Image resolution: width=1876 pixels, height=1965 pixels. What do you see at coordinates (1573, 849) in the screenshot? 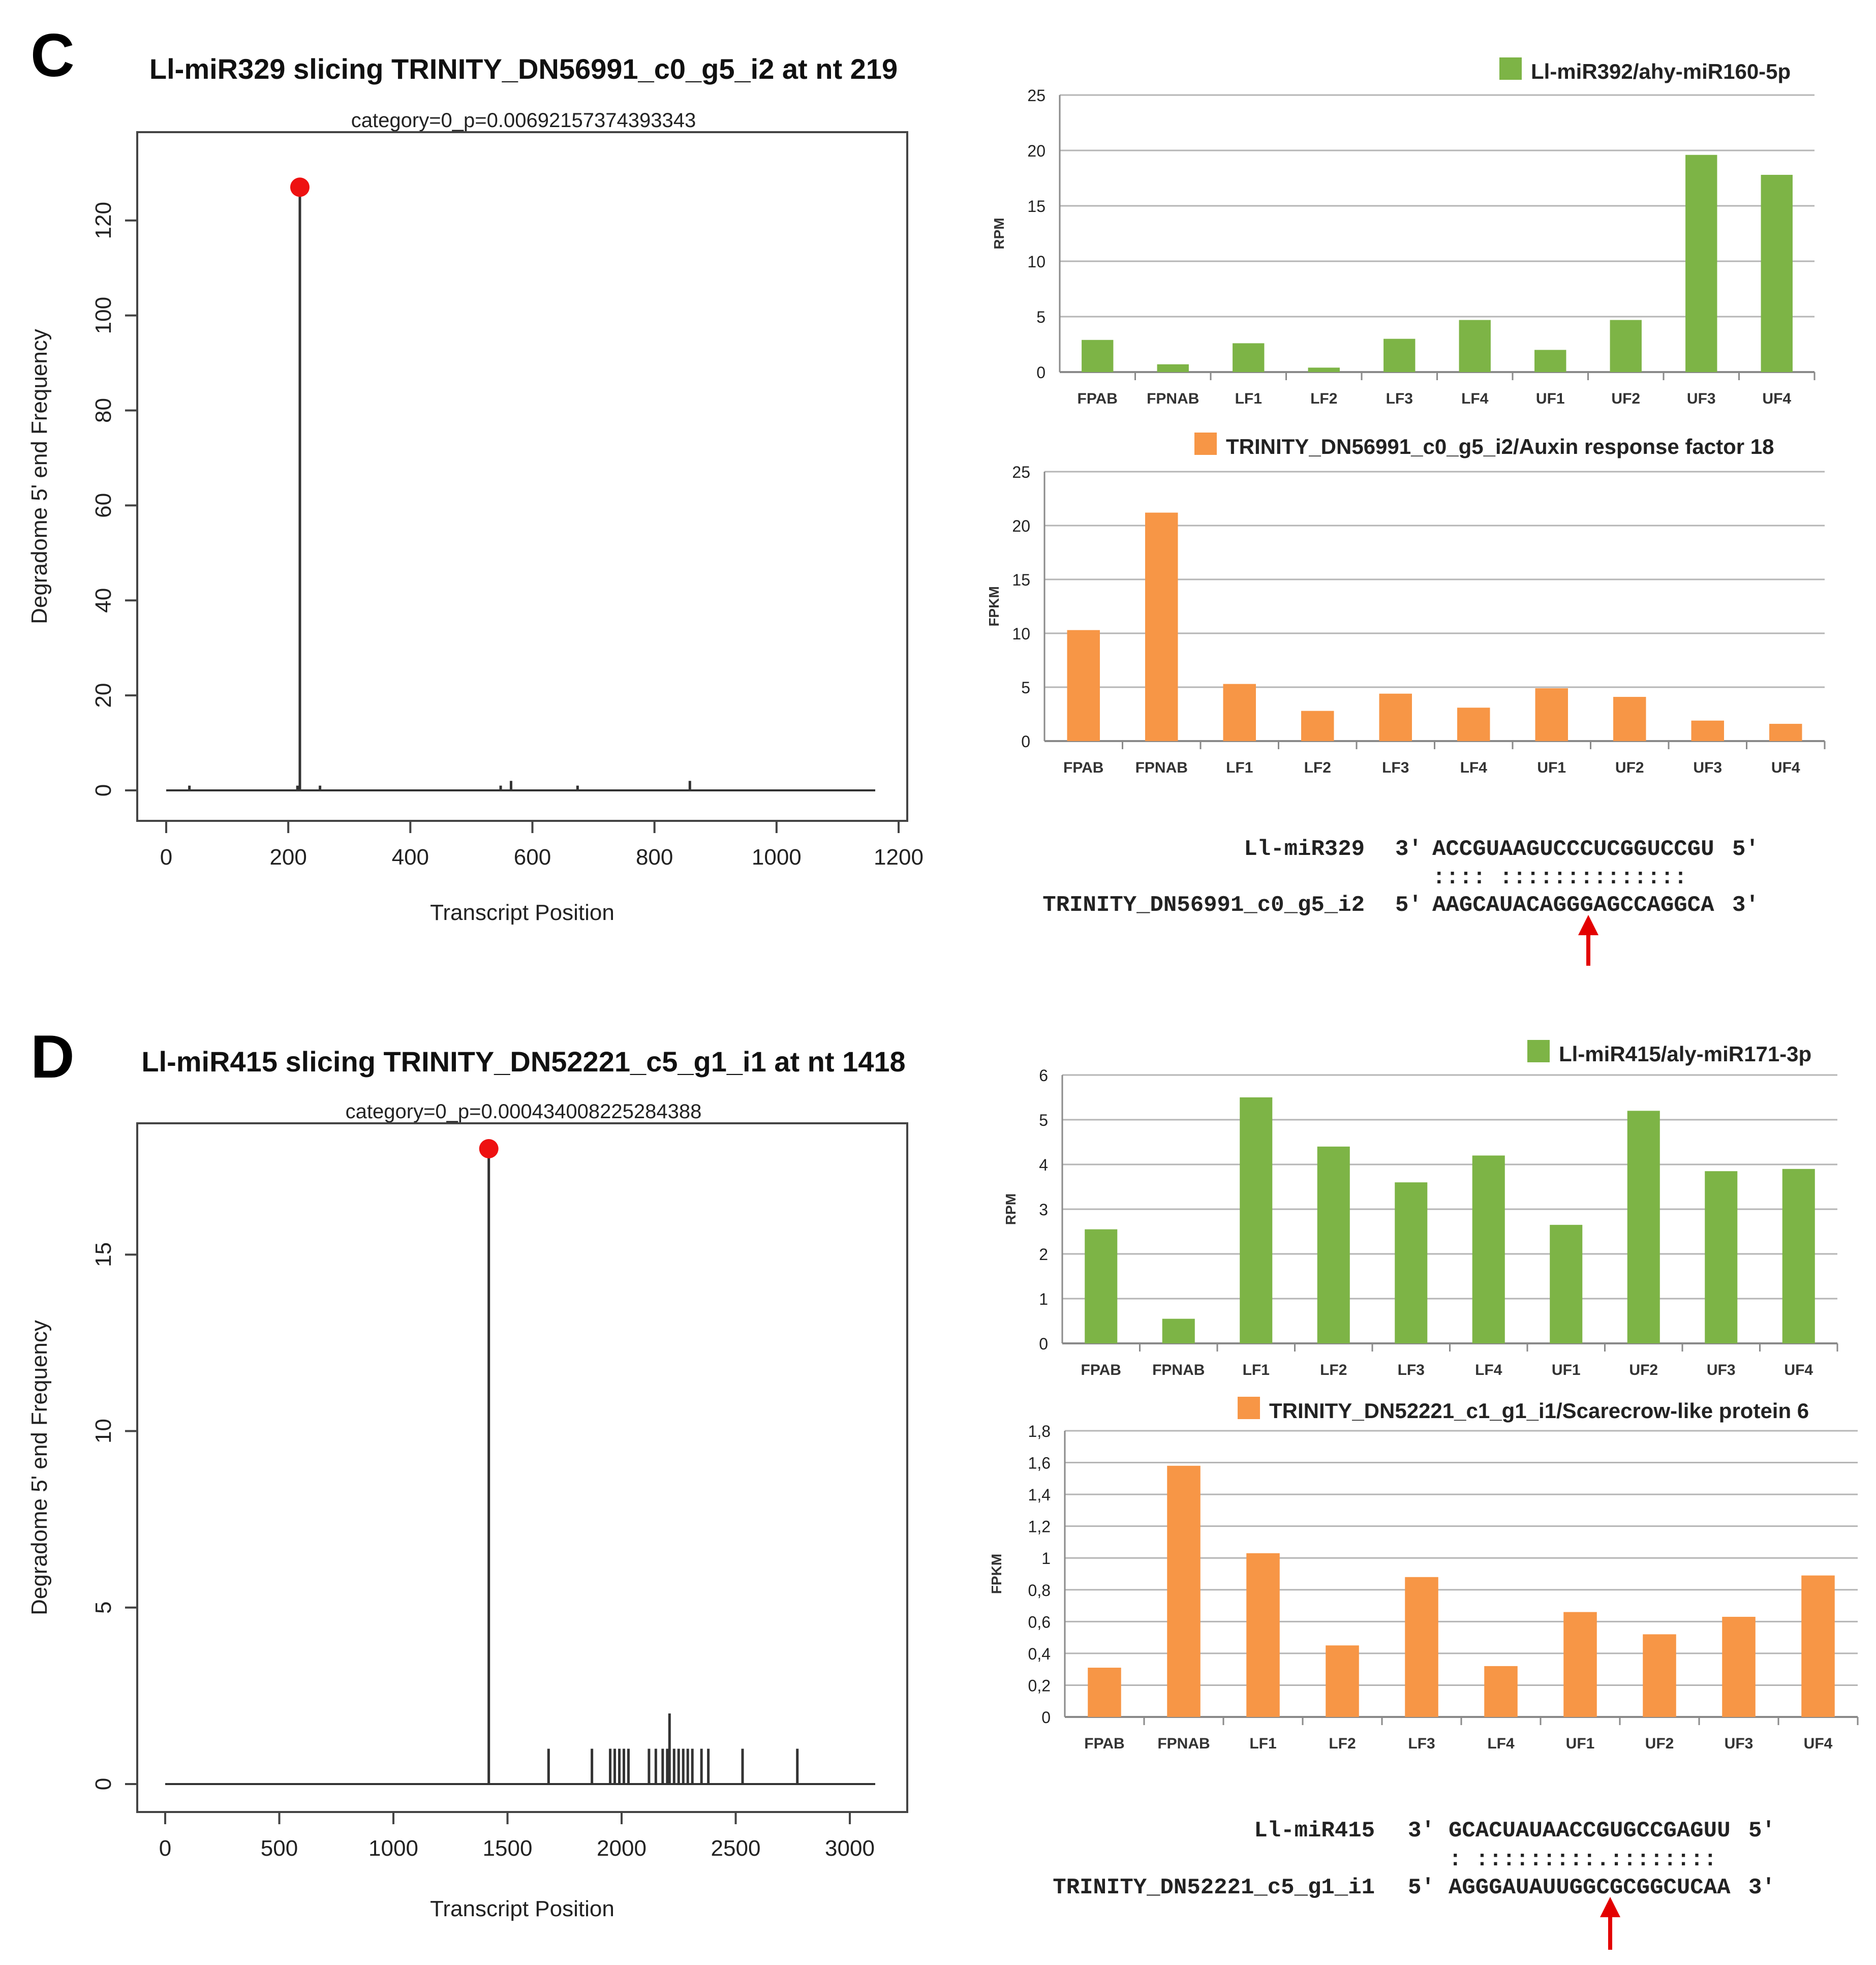
I see `mirna-sequence: ACCGUAAGUCCCUCGGUCCGU` at bounding box center [1573, 849].